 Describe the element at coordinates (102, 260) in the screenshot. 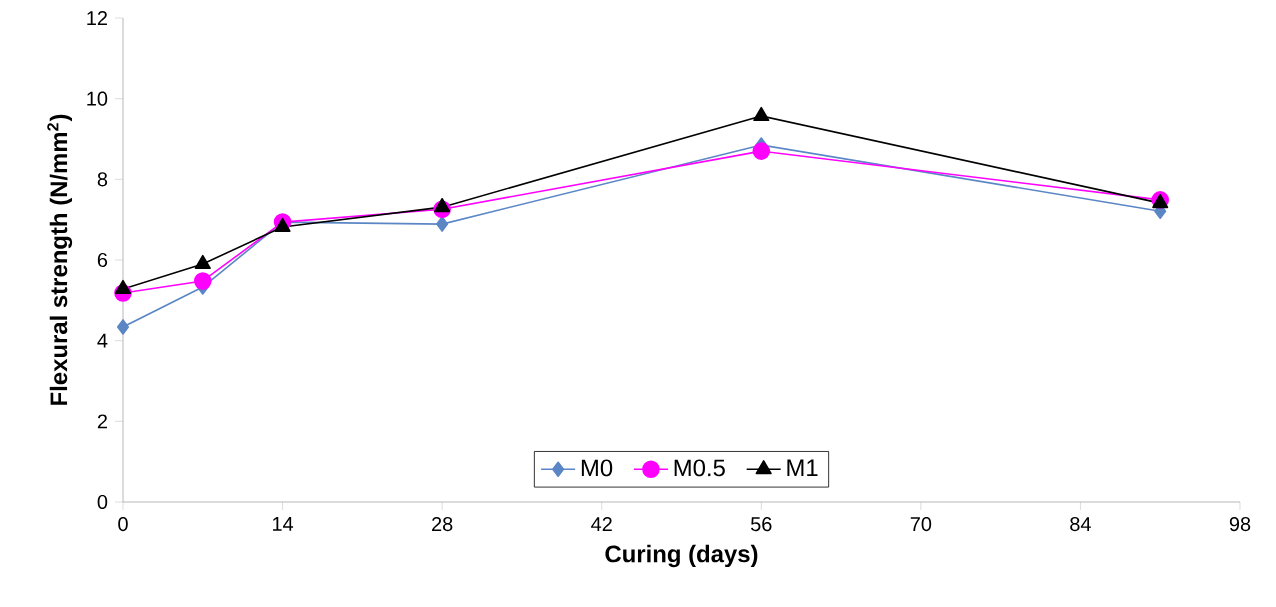

I see `y-tick-label: 6` at that location.